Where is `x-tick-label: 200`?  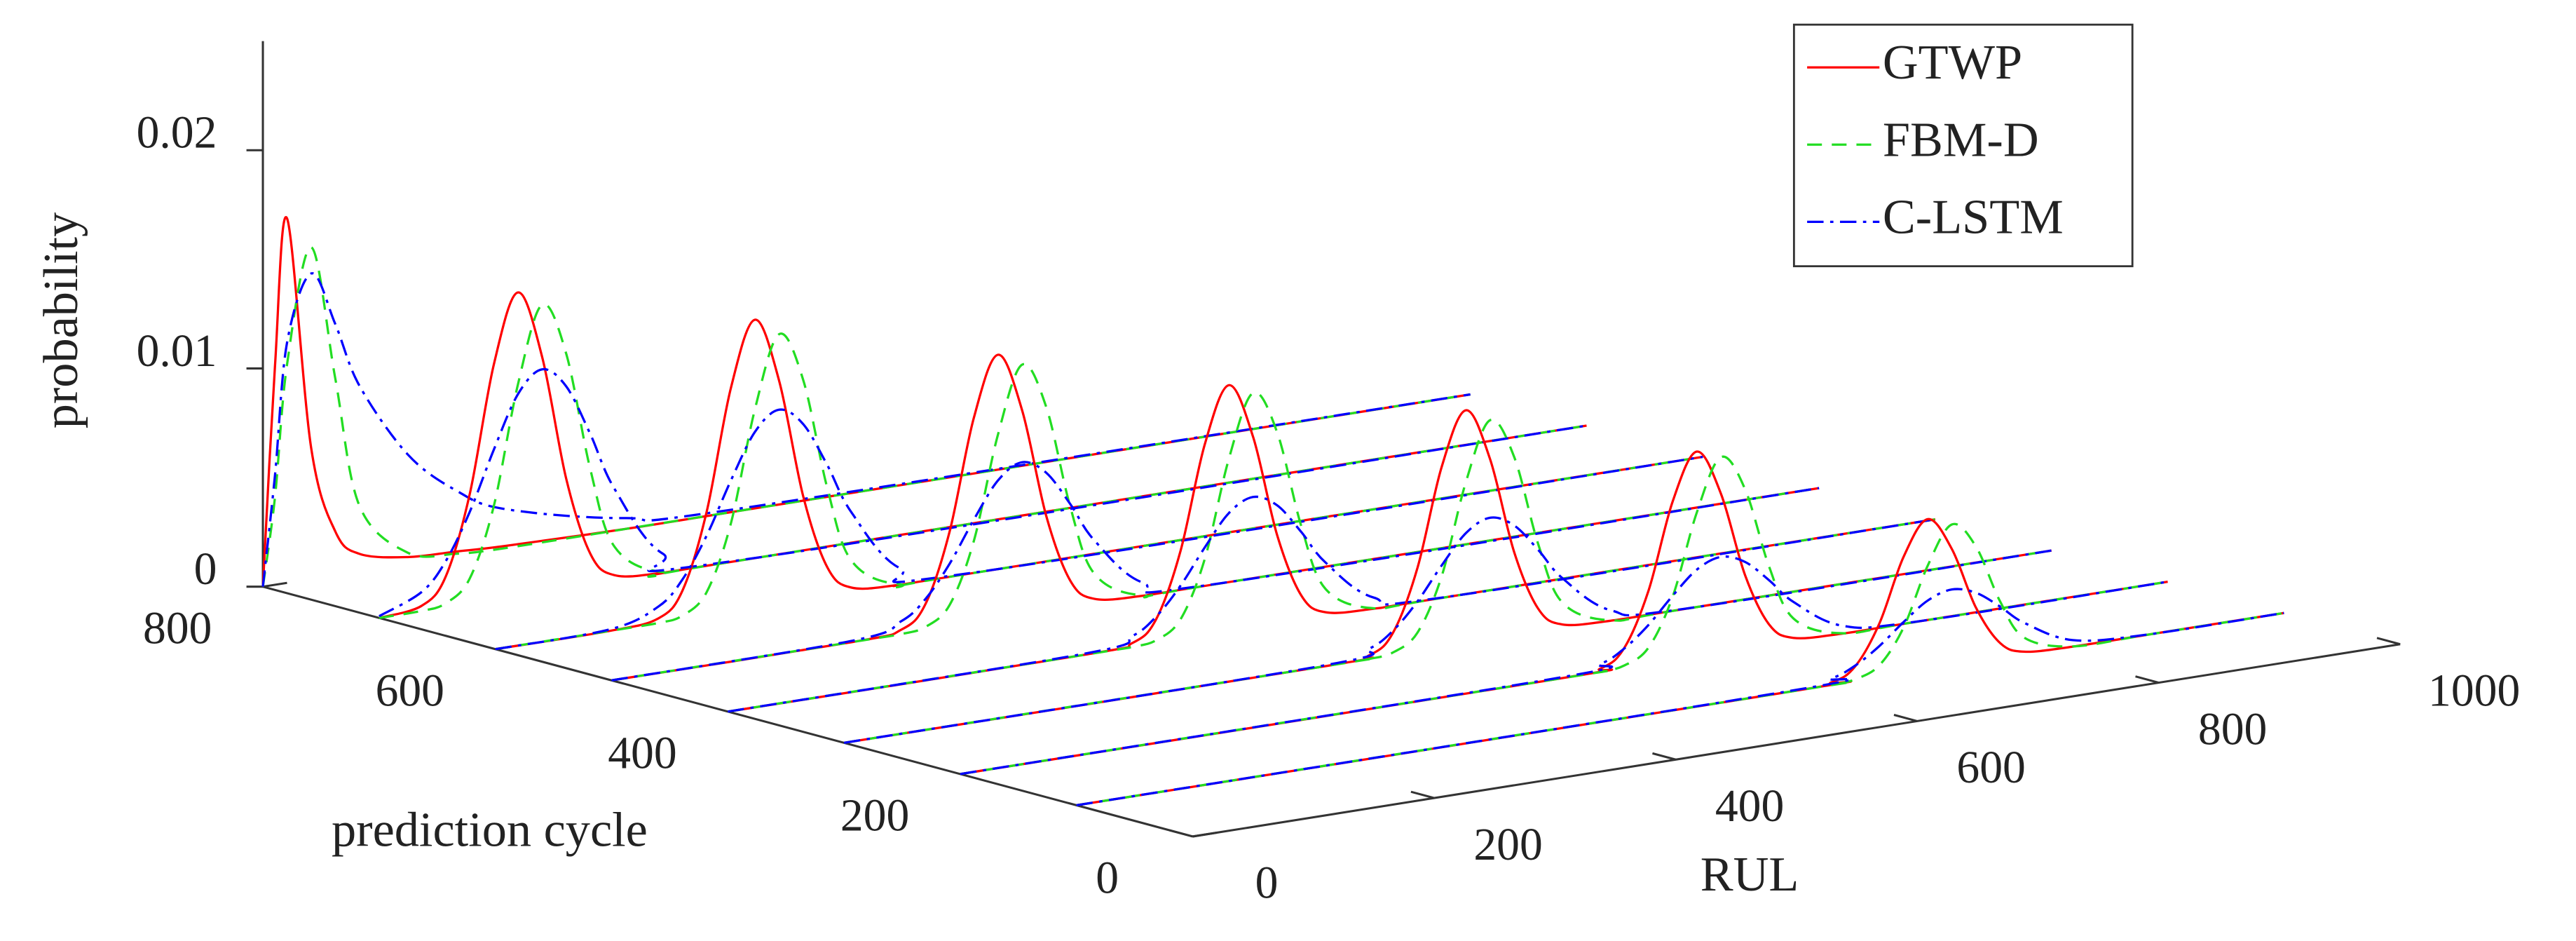 x-tick-label: 200 is located at coordinates (1507, 845).